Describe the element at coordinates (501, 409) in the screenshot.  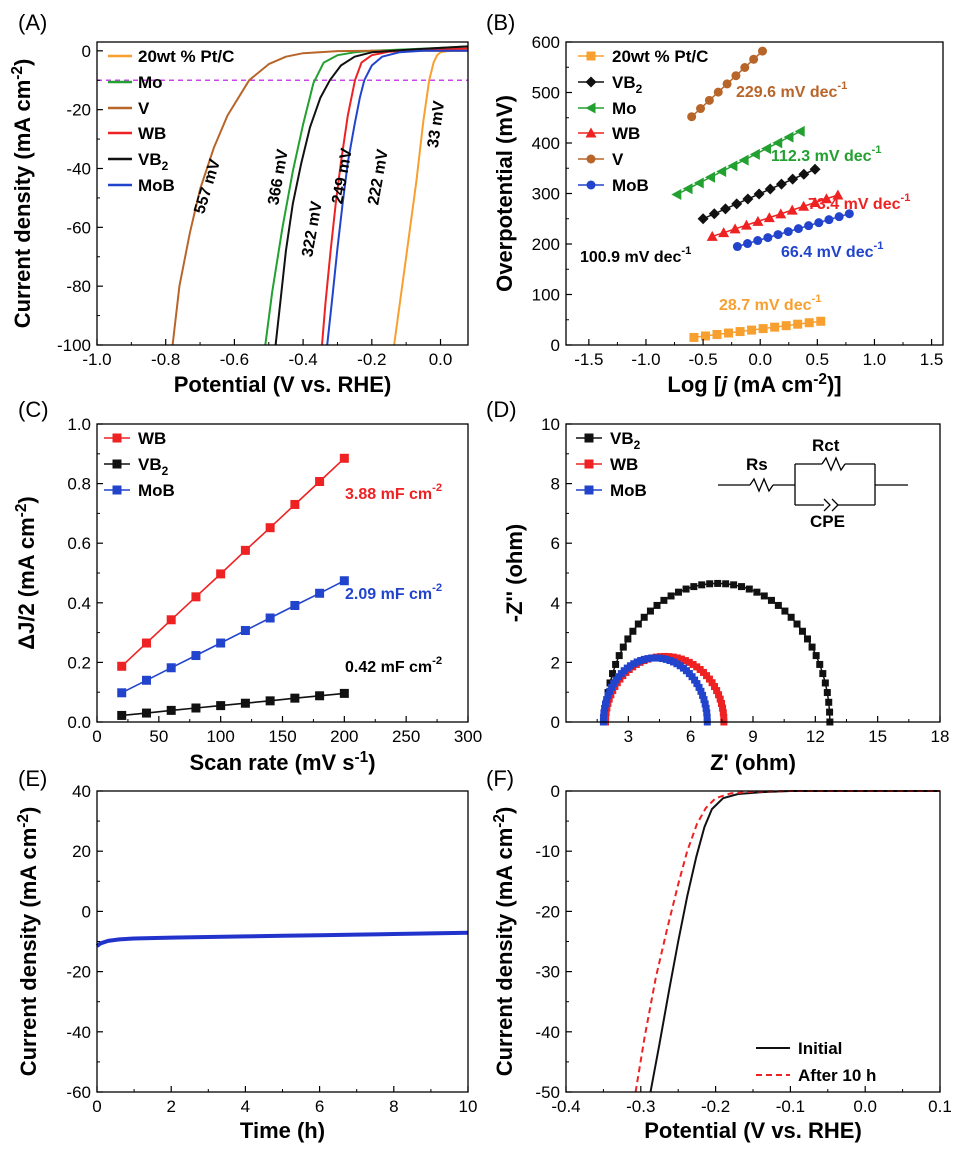
I see `panel-label-d: (D)` at that location.